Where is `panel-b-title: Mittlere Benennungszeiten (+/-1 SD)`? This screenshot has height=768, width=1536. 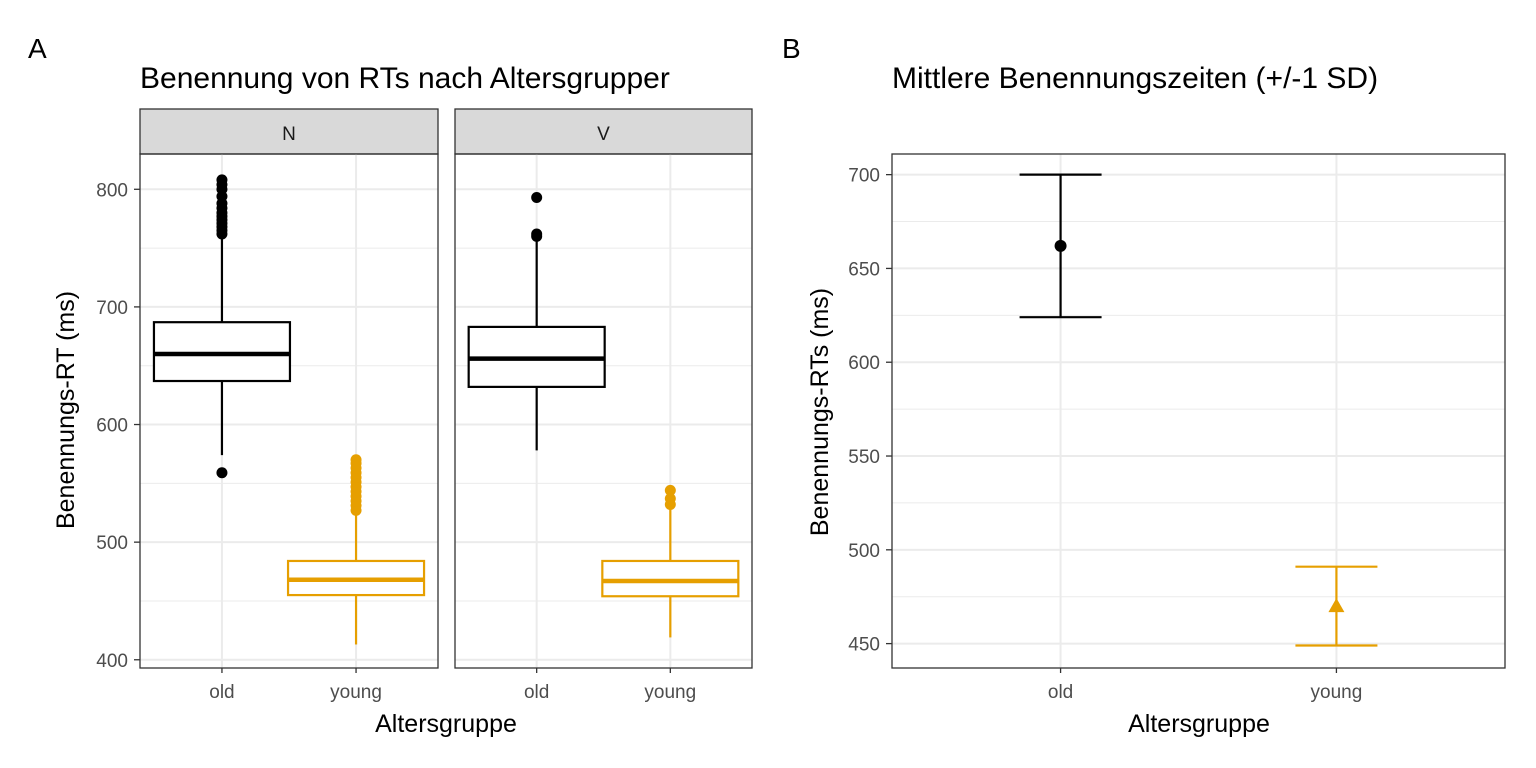
panel-b-title: Mittlere Benennungszeiten (+/-1 SD) is located at coordinates (1135, 78).